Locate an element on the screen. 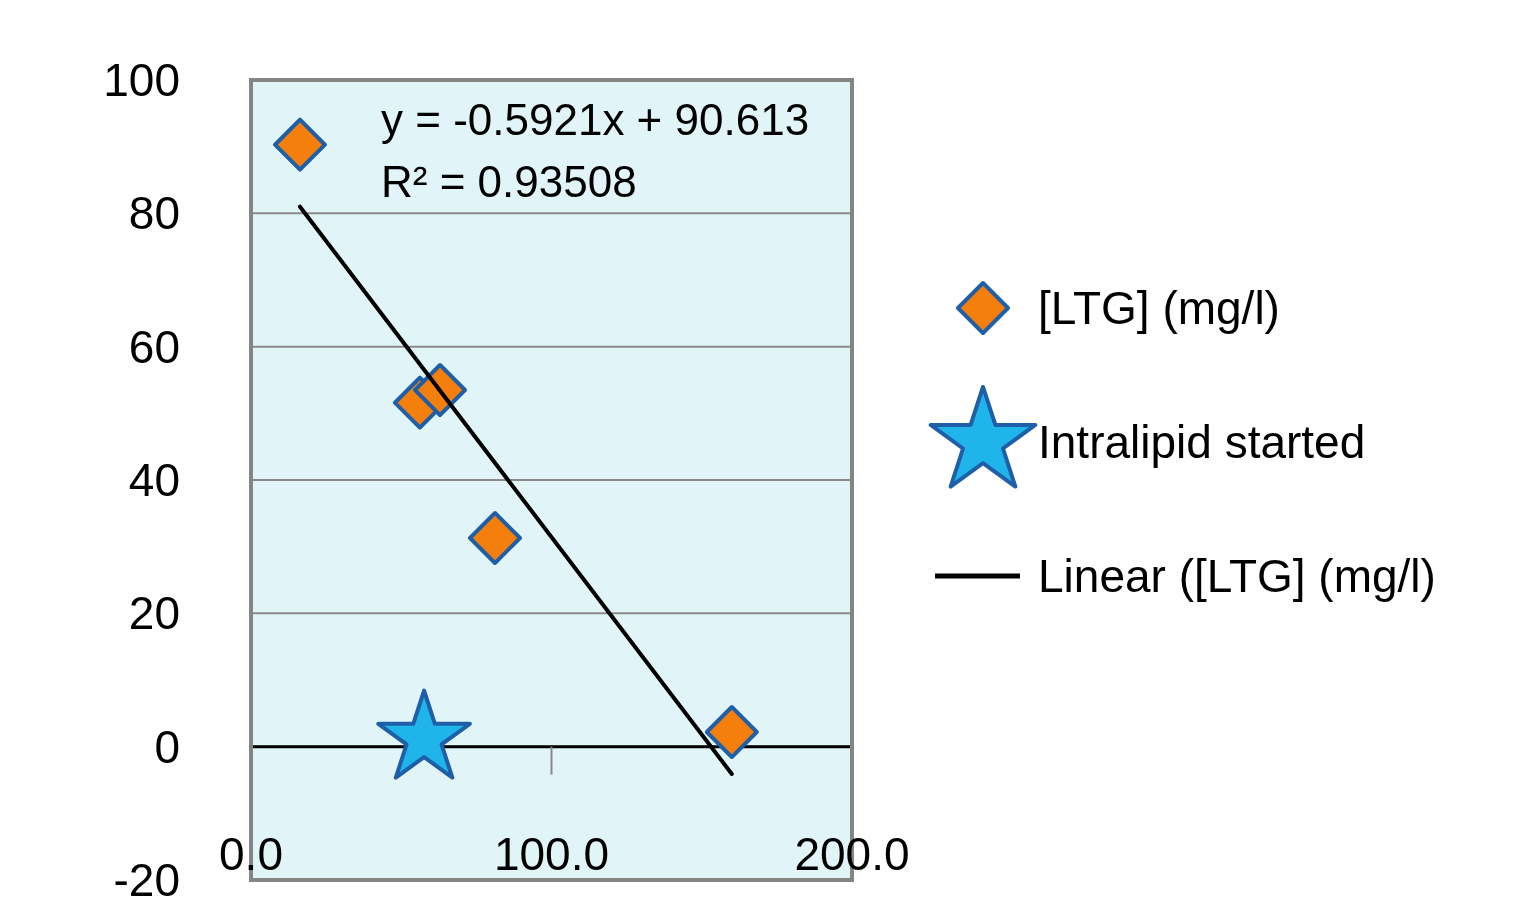  legend-label: Intralipid started is located at coordinates (1202, 442).